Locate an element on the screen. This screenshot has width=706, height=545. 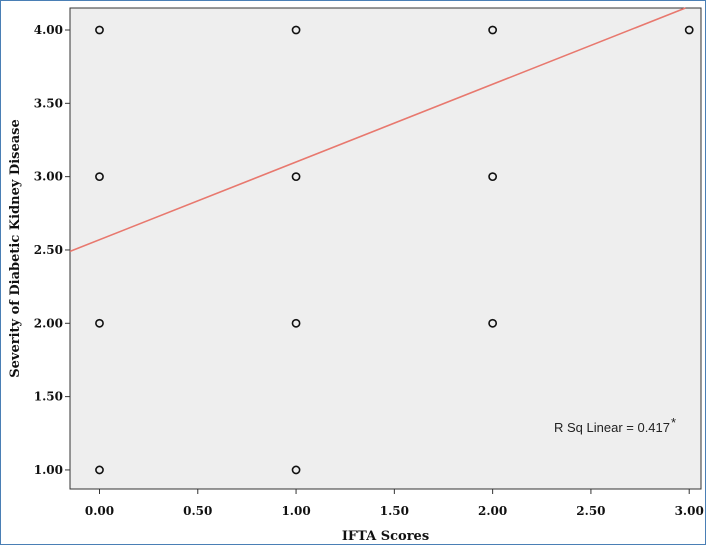
x-tick-label: 1.00 is located at coordinates (295, 511).